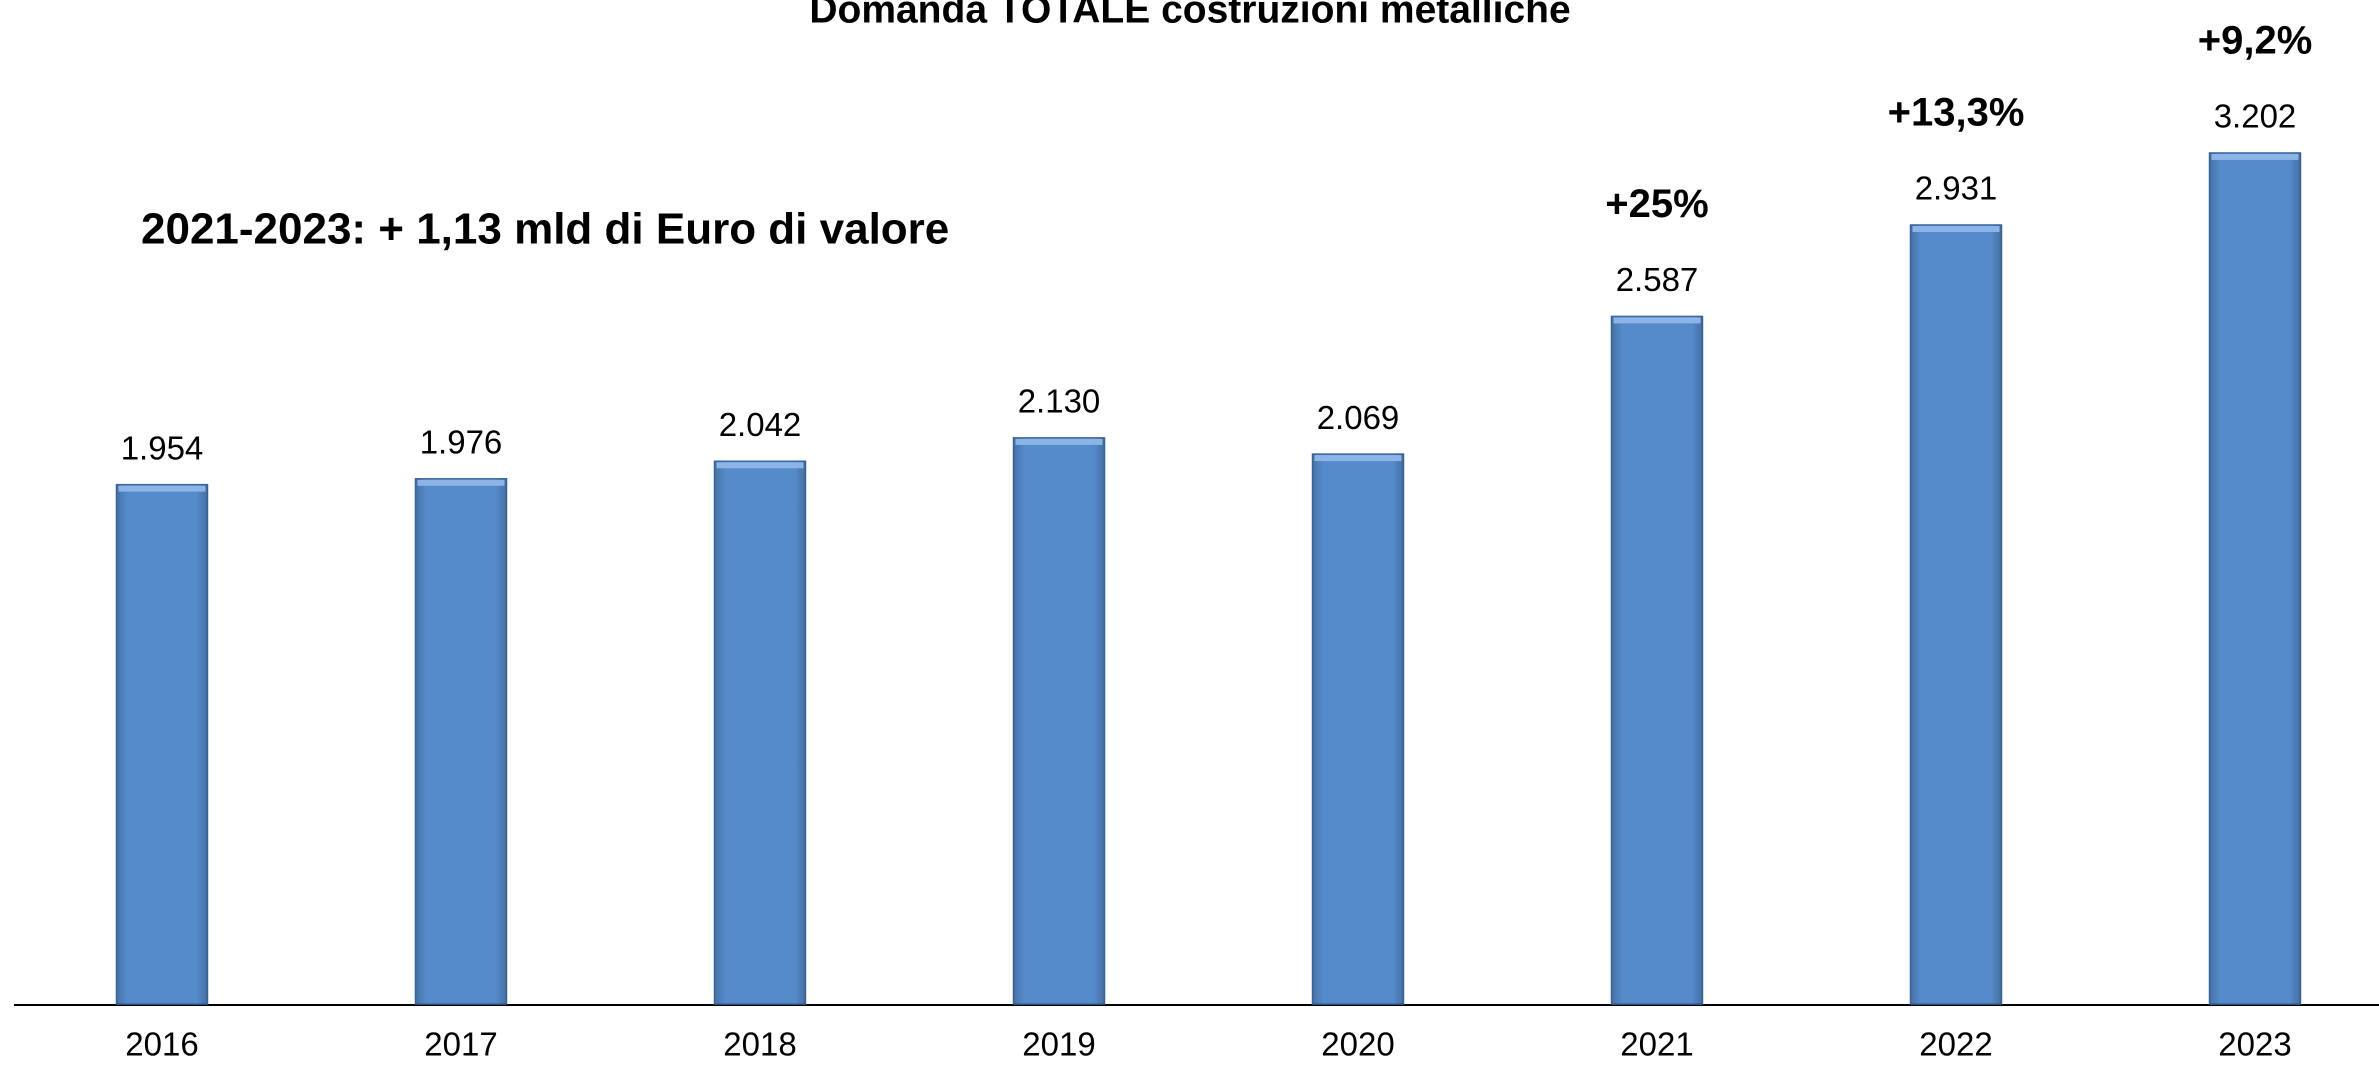 Image resolution: width=2379 pixels, height=1070 pixels. I want to click on x-tick-label: 2021, so click(1656, 1044).